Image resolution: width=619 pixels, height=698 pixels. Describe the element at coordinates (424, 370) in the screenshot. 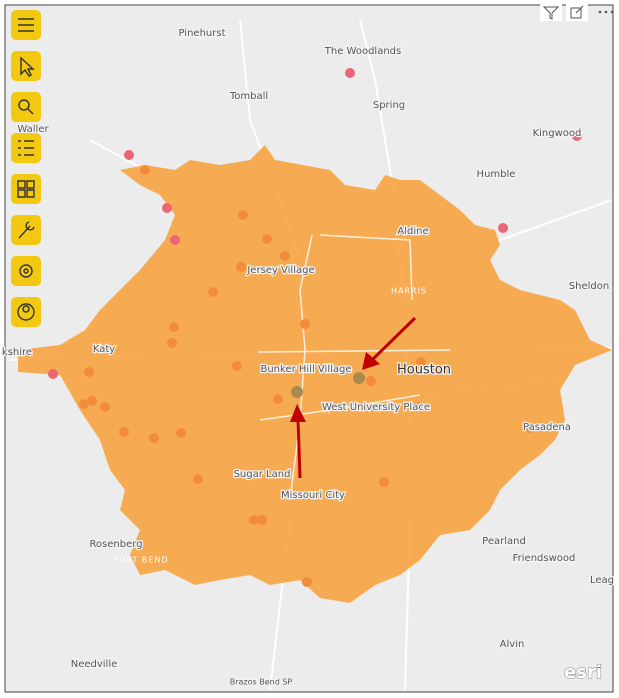

I see `city-label: Houston` at that location.